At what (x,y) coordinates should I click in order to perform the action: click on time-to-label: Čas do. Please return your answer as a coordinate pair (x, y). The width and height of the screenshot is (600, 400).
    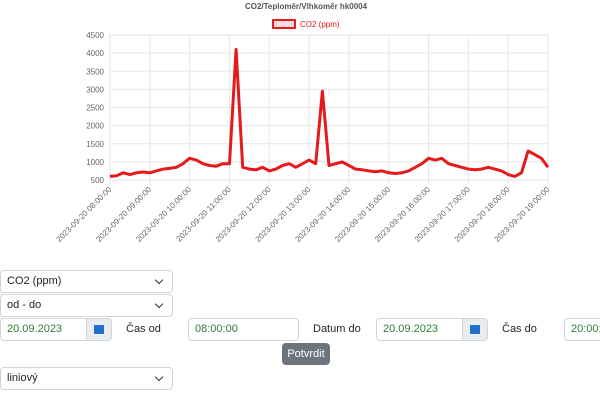
    Looking at the image, I should click on (519, 329).